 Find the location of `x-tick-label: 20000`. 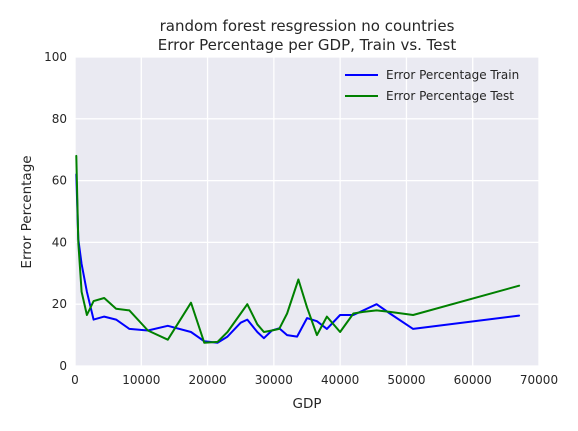

x-tick-label: 20000 is located at coordinates (207, 380).